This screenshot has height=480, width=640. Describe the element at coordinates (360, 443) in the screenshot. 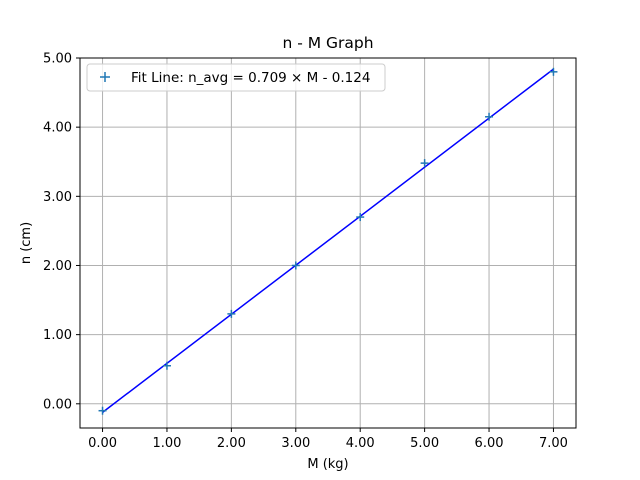

I see `x-tick-label: 4.00` at that location.